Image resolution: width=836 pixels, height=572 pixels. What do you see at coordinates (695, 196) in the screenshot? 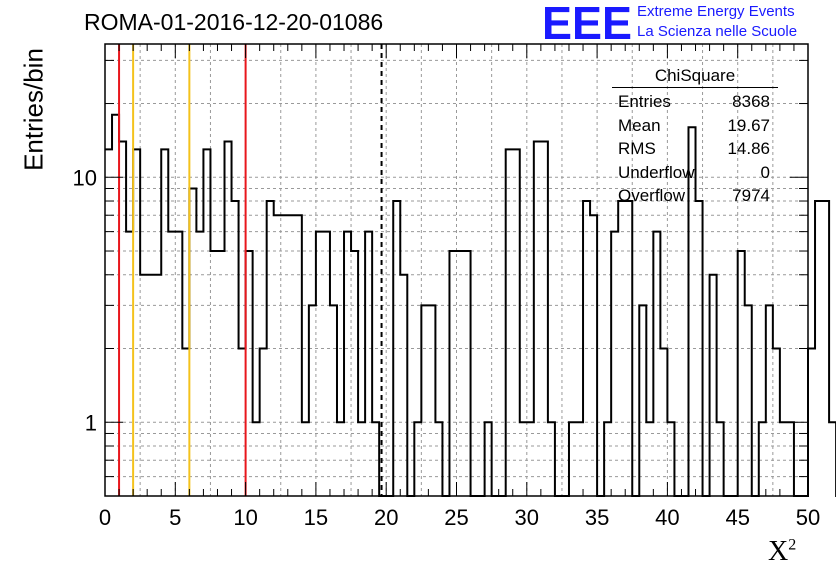
I see `stats-row-overflow: Overflow 7974` at bounding box center [695, 196].